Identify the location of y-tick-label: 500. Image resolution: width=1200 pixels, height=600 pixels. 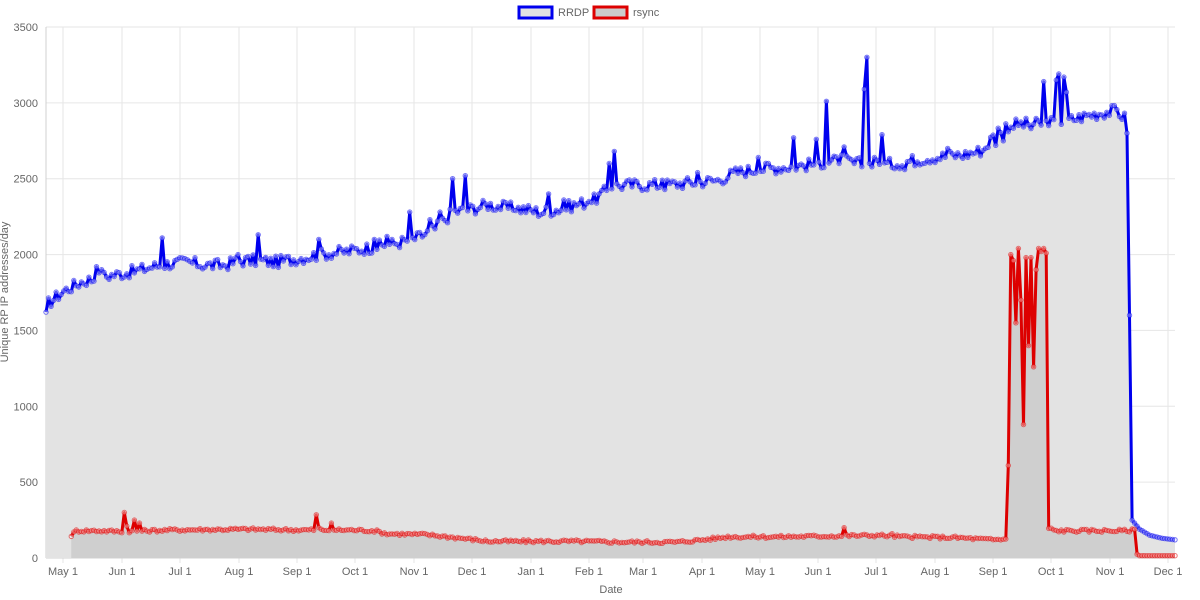
(29, 483).